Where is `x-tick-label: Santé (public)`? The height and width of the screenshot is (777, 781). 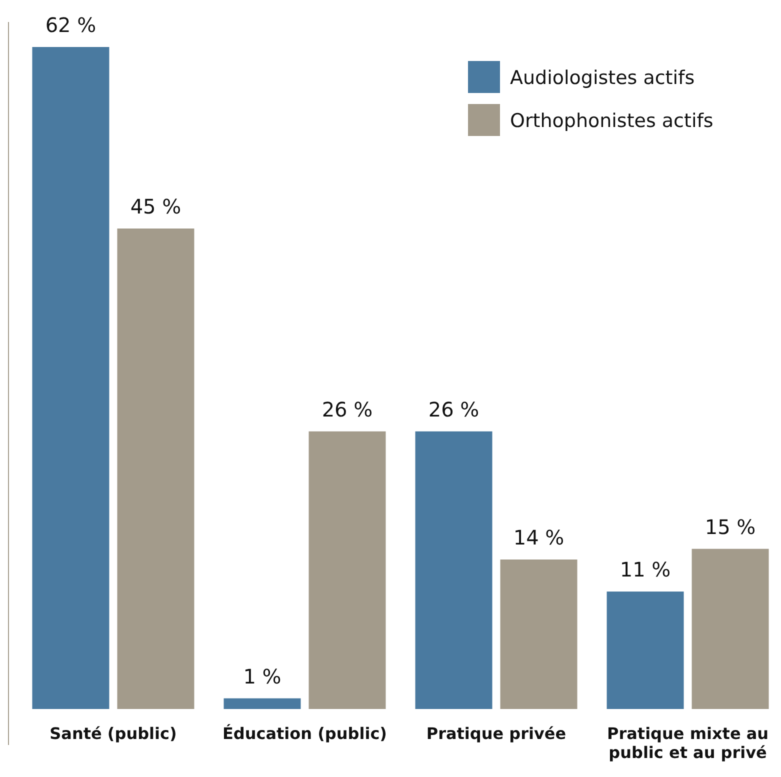 x-tick-label: Santé (public) is located at coordinates (113, 733).